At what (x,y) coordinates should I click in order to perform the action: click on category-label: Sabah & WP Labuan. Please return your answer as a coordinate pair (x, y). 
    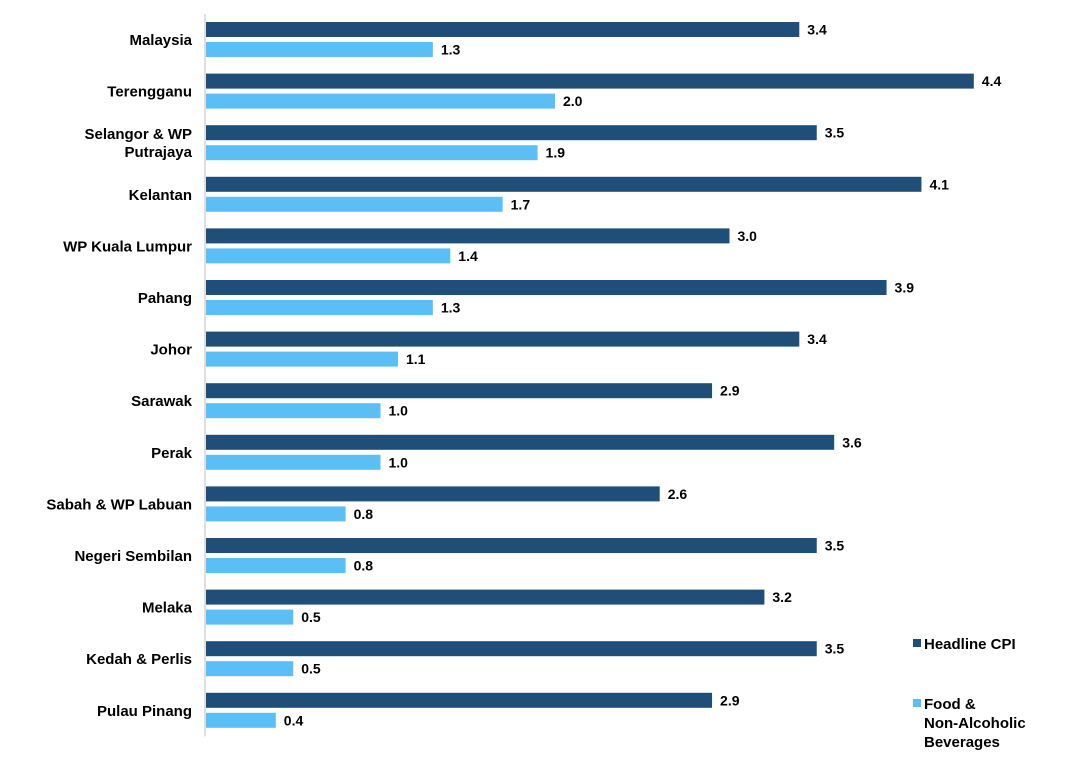
    Looking at the image, I should click on (119, 504).